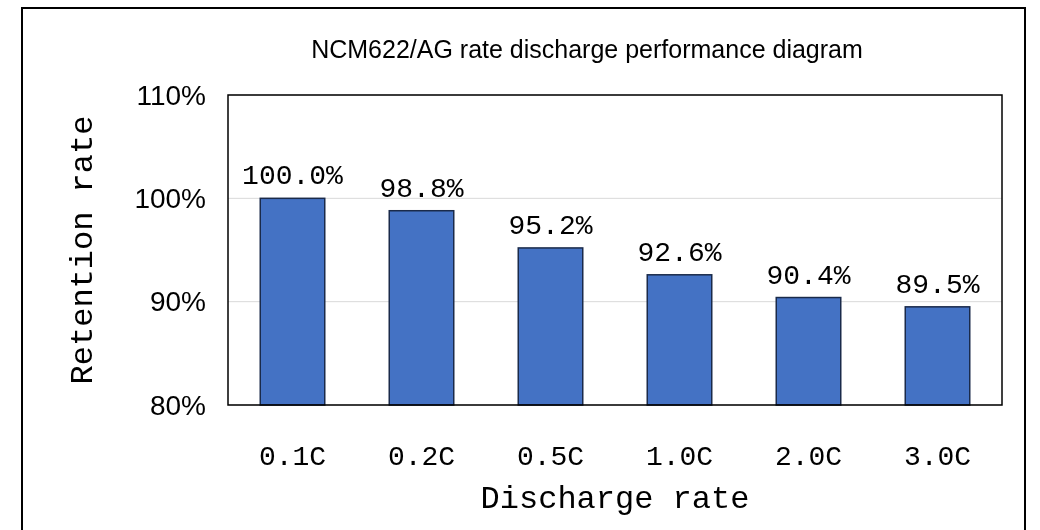 Image resolution: width=1040 pixels, height=530 pixels. I want to click on y-axis-title: Retention rate, so click(83, 250).